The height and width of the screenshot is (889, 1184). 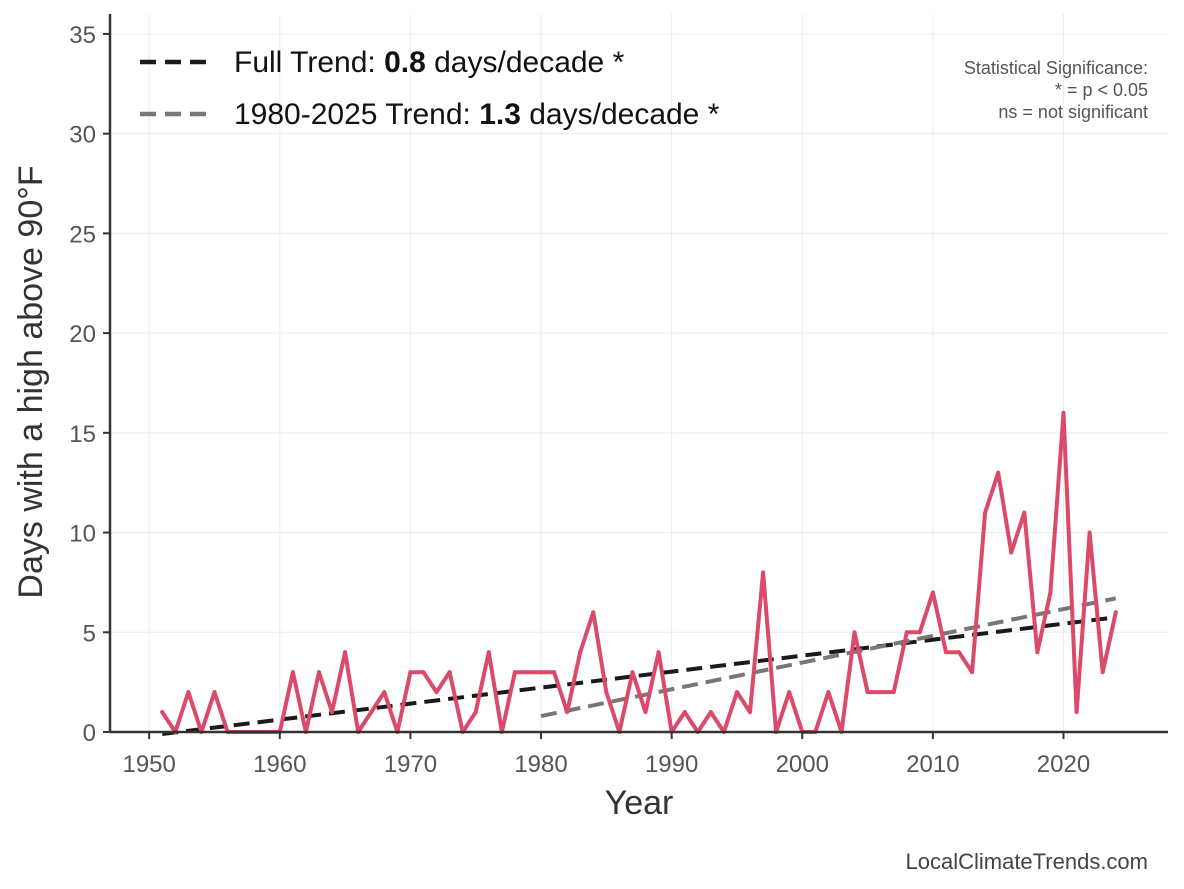 I want to click on y-tick-label: 5, so click(x=89, y=633).